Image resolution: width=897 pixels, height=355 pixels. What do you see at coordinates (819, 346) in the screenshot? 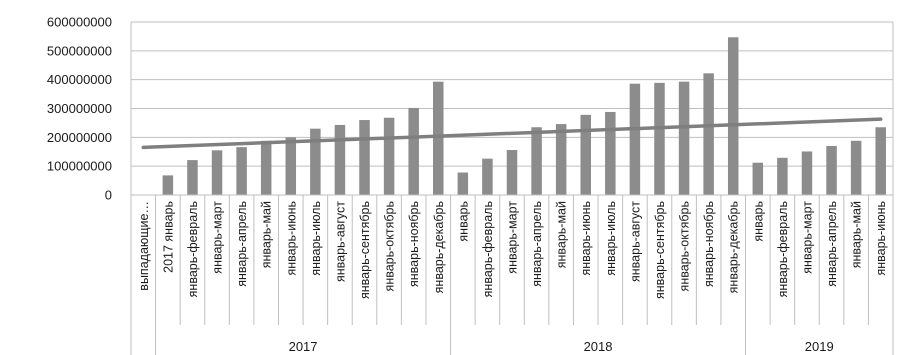
I see `year-group-label: 2019` at bounding box center [819, 346].